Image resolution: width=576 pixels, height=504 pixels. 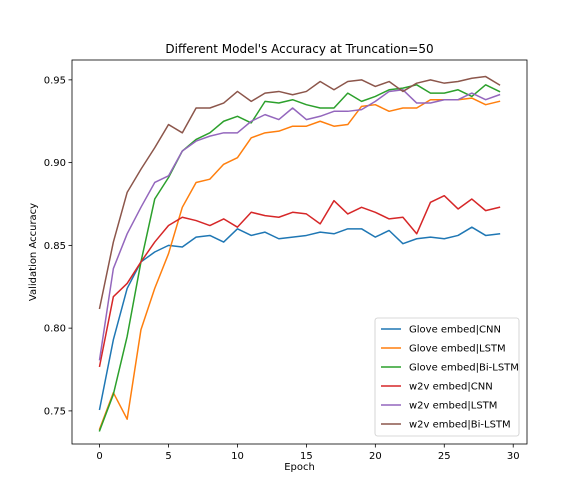 I want to click on legend-entry-label: Glove embed|Bi-LSTM, so click(x=464, y=368).